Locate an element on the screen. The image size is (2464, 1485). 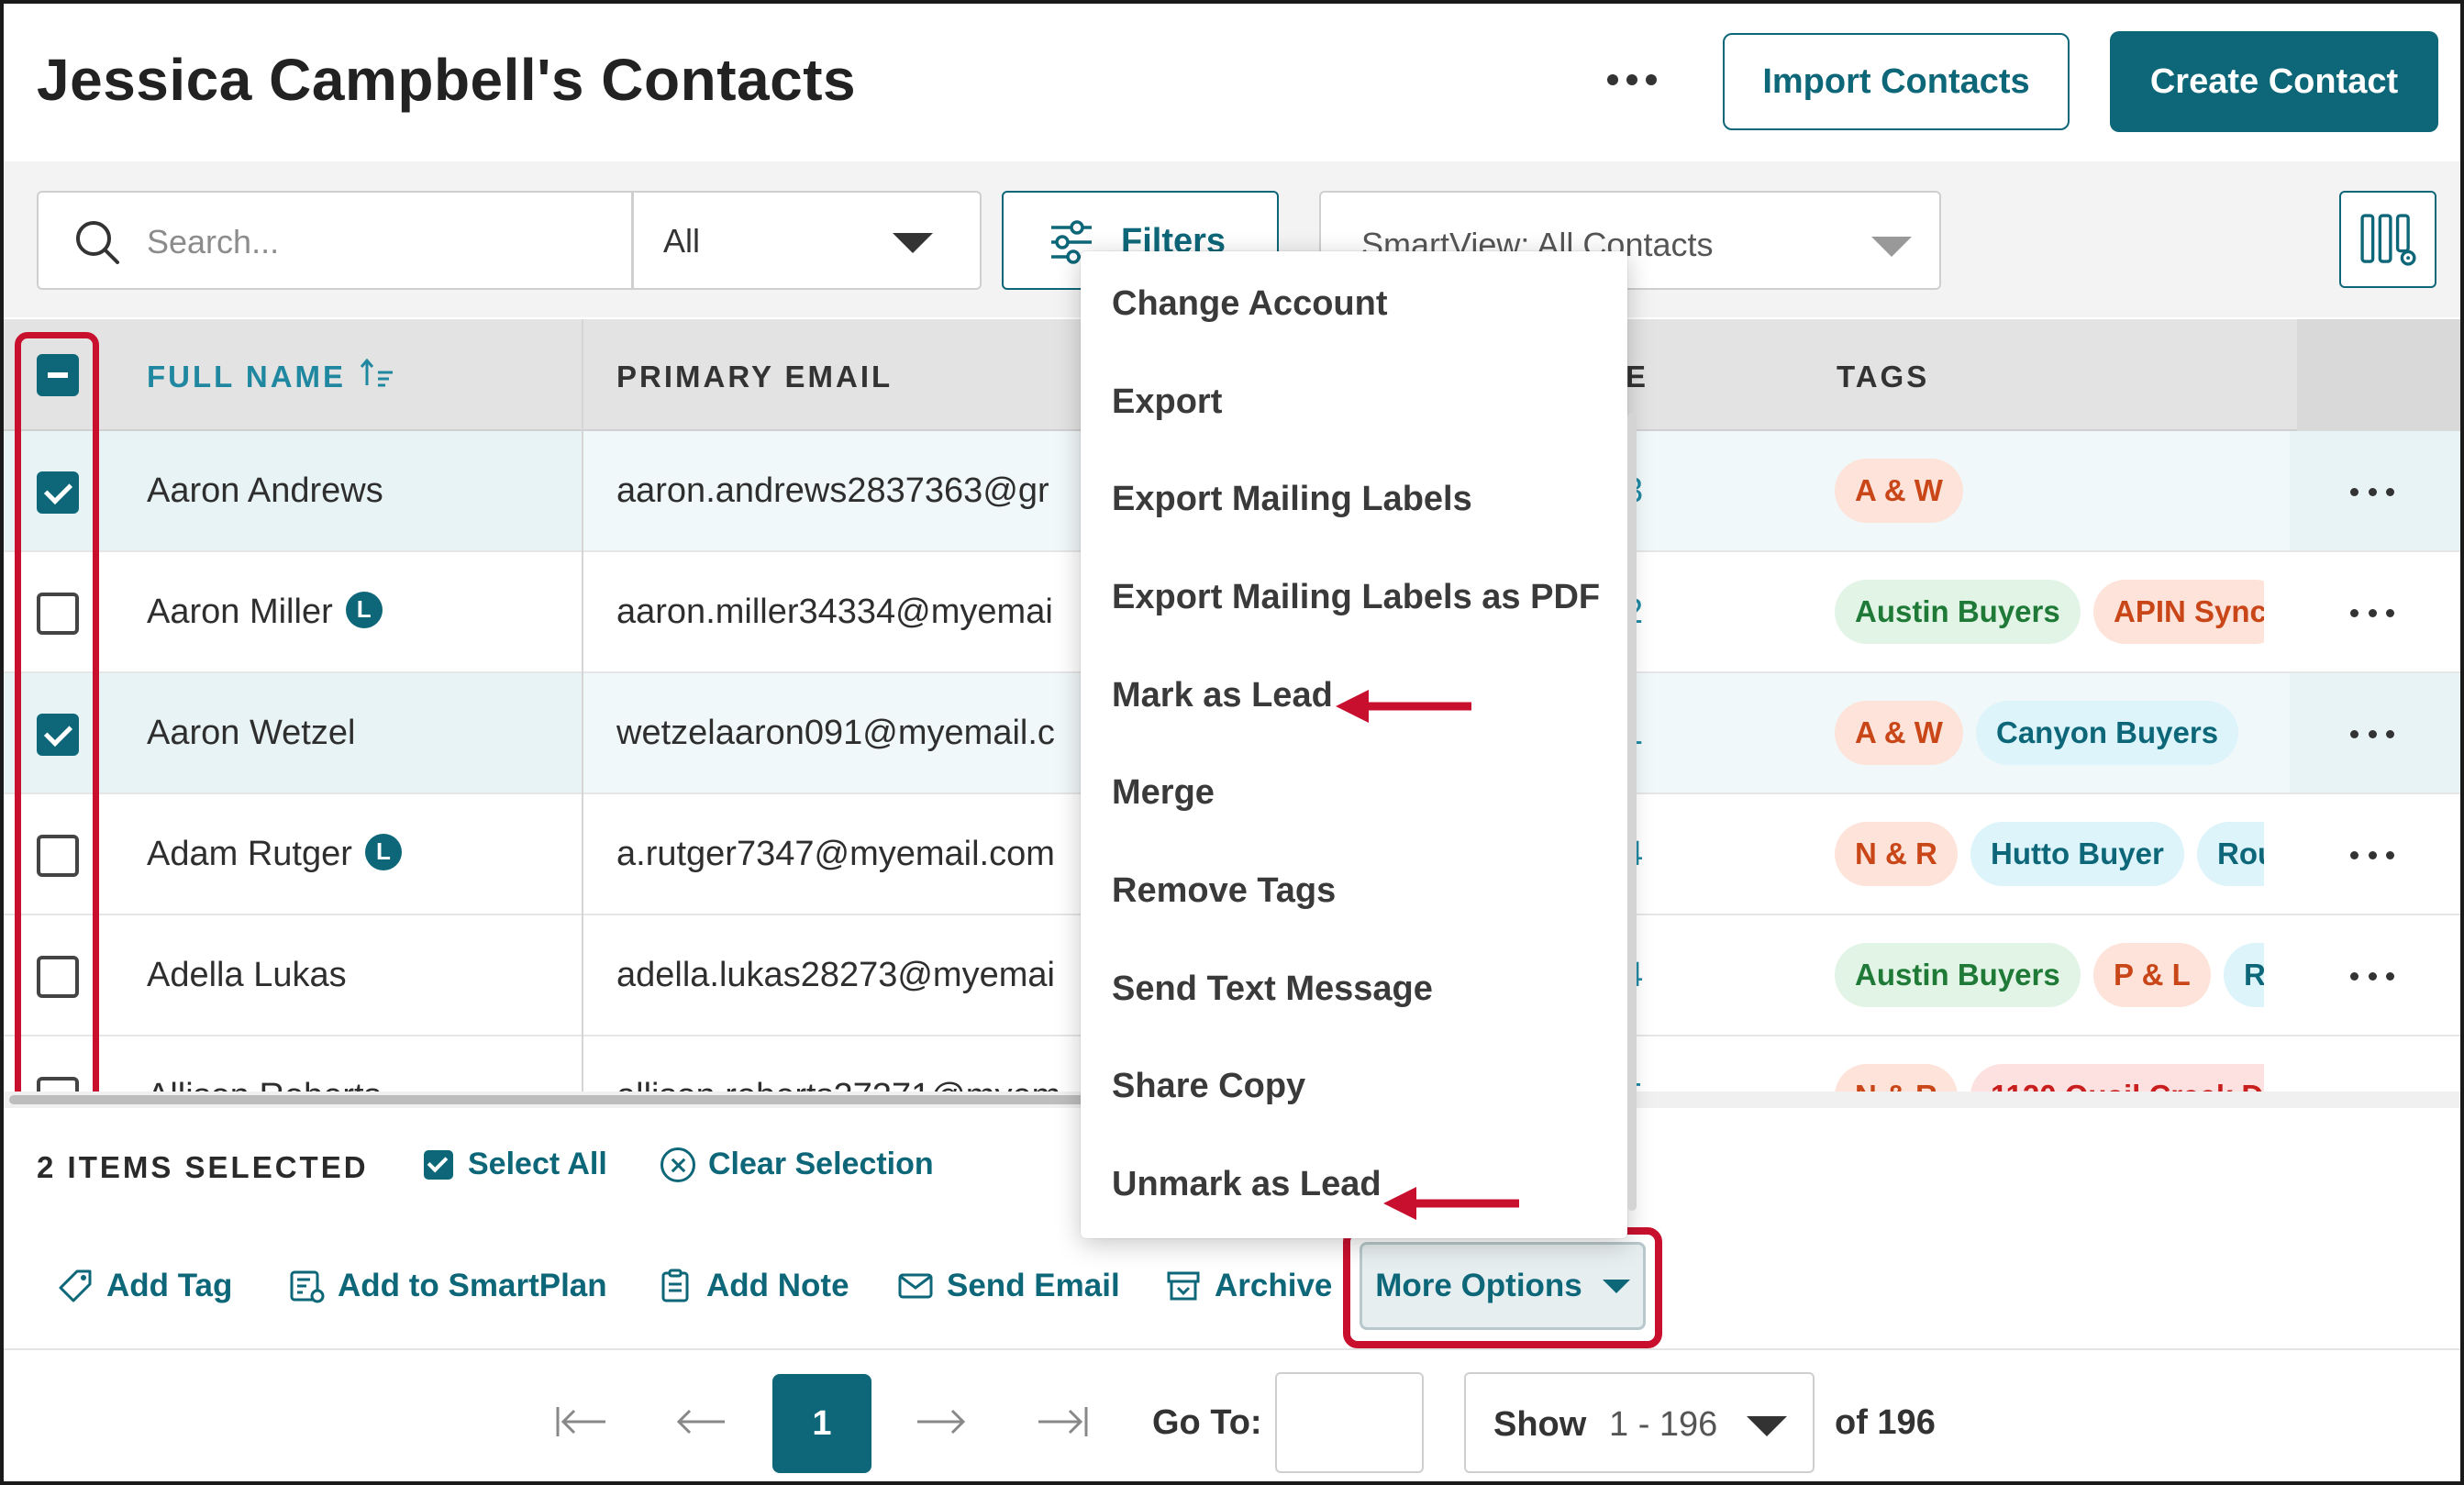
menu-item-export: Export is located at coordinates (1167, 401).